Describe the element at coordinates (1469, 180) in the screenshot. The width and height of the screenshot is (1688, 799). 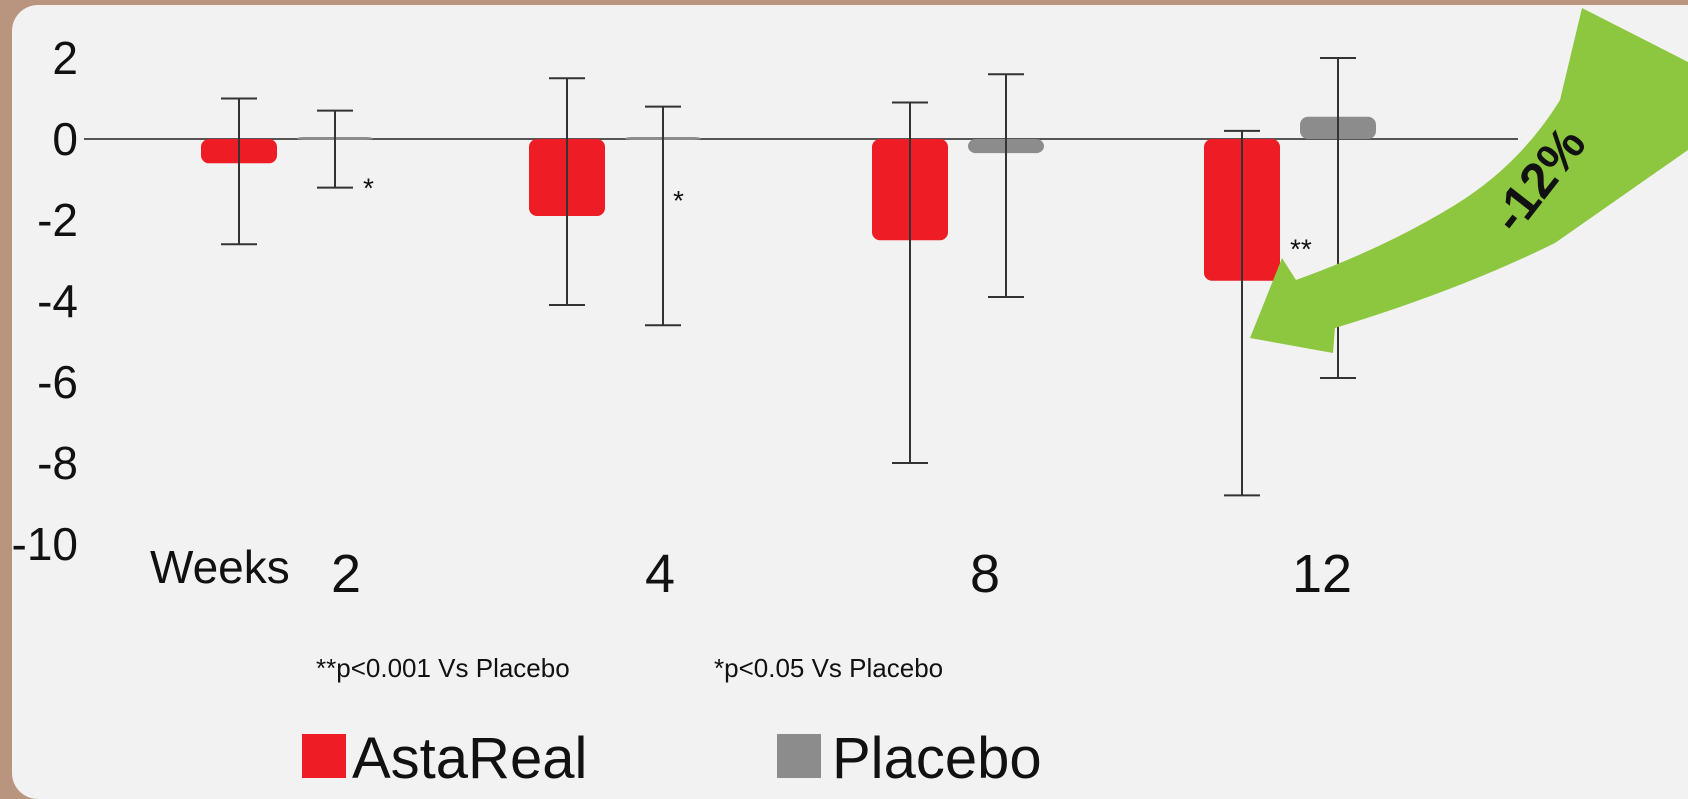
I see `reduction-arrow` at that location.